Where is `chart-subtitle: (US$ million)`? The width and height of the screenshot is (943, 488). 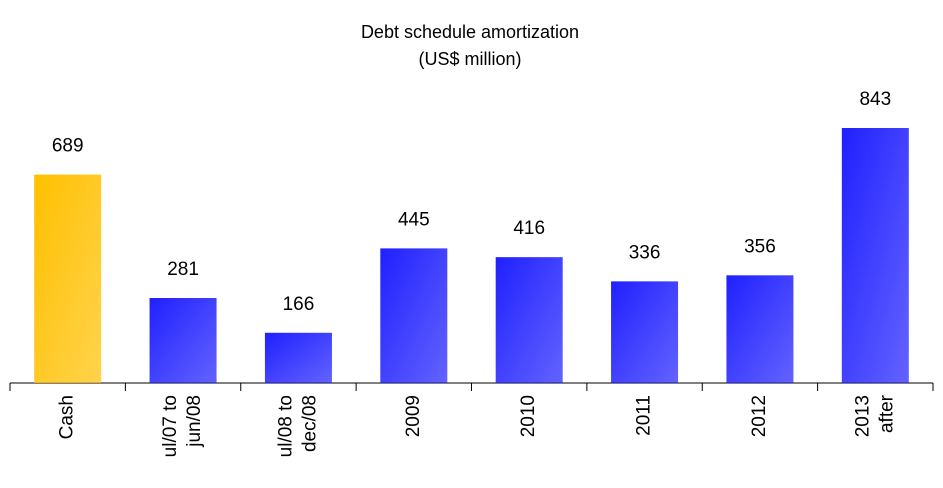
chart-subtitle: (US$ million) is located at coordinates (469, 59).